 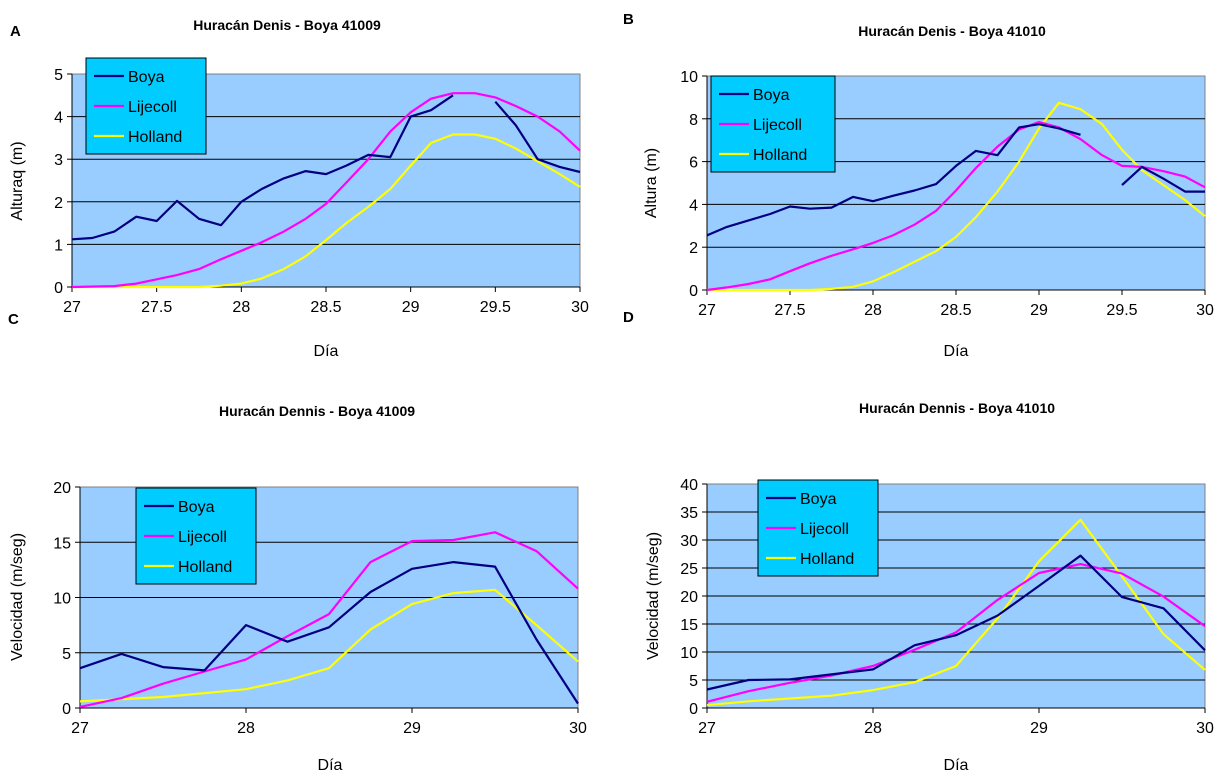 What do you see at coordinates (693, 120) in the screenshot?
I see `y-tick-label: 8` at bounding box center [693, 120].